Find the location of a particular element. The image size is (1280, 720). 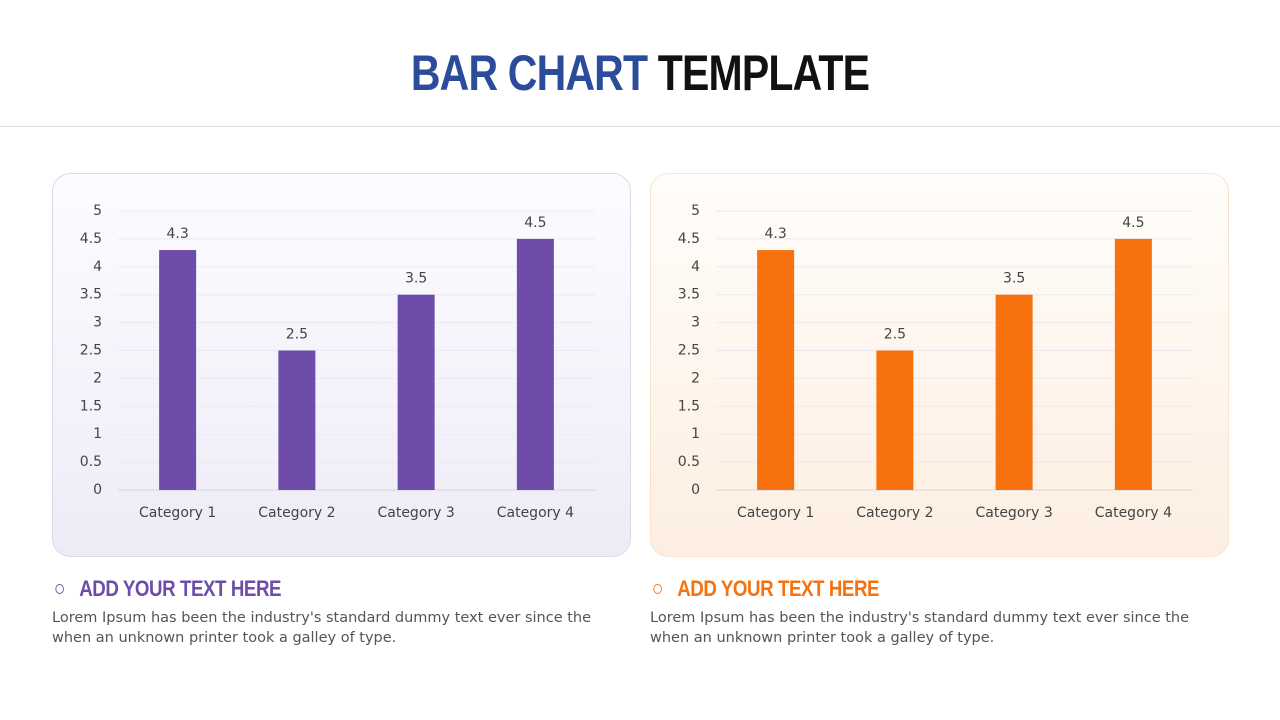

title: BAR CHART TEMPLATE is located at coordinates (640, 73).